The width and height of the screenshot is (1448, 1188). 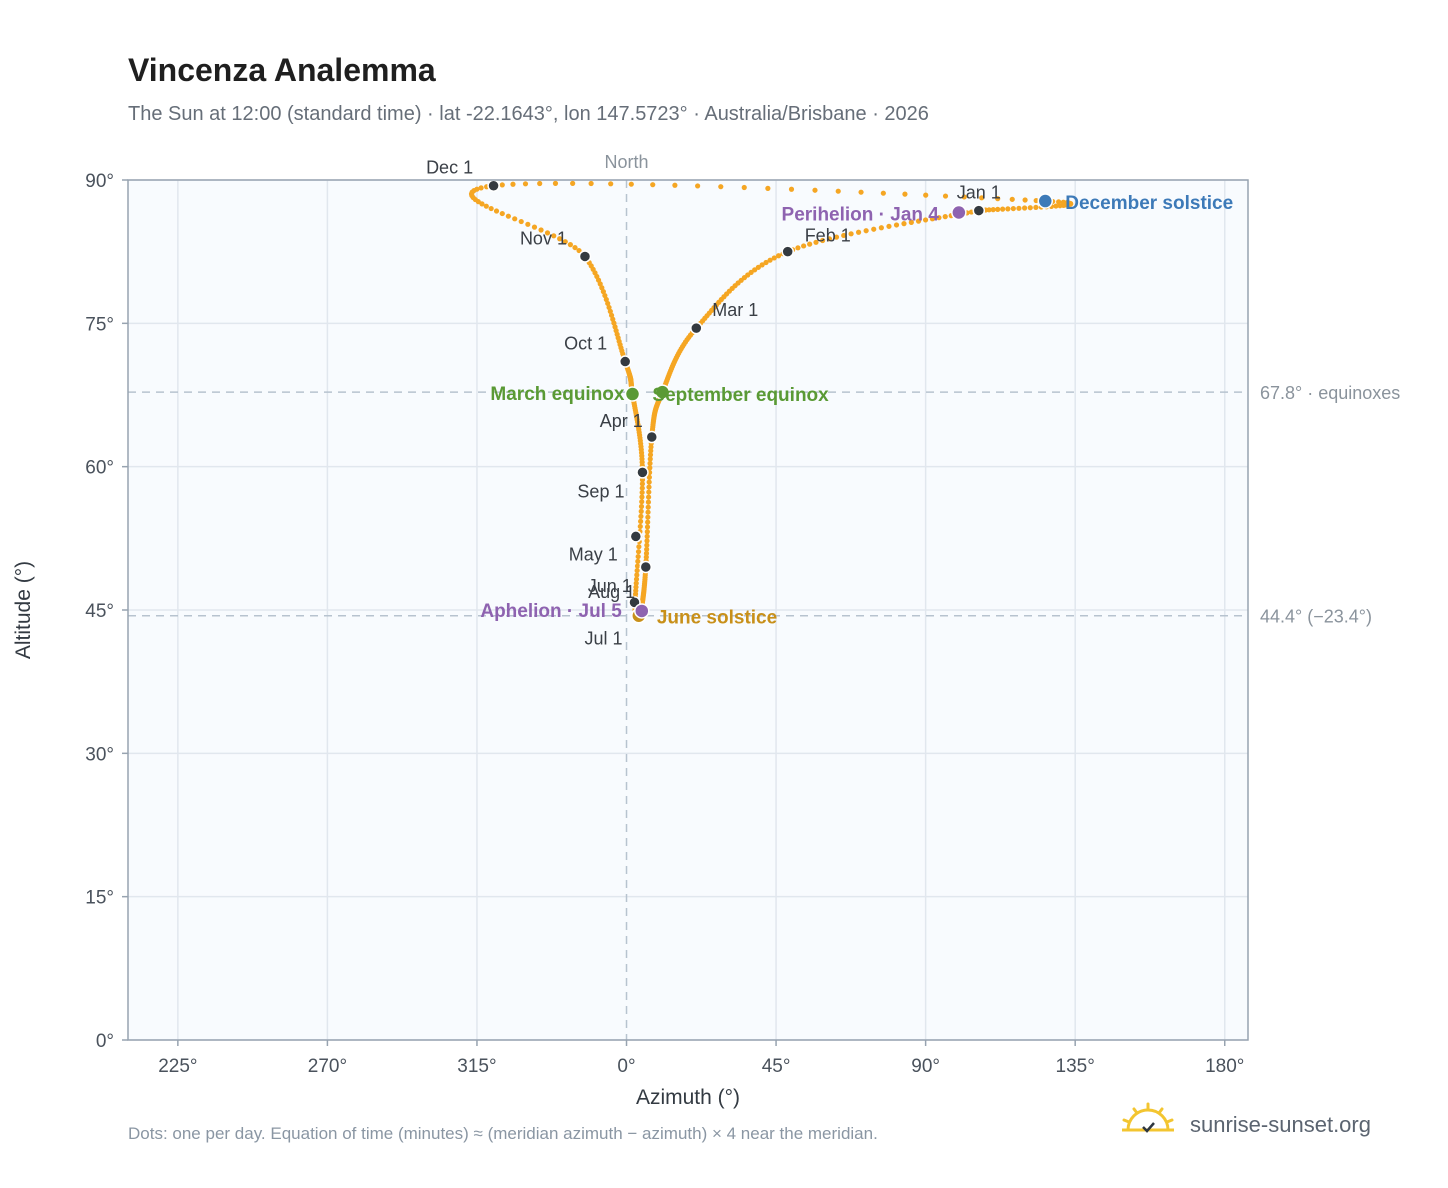 What do you see at coordinates (551, 611) in the screenshot?
I see `event-label: Aphelion · Jul 5` at bounding box center [551, 611].